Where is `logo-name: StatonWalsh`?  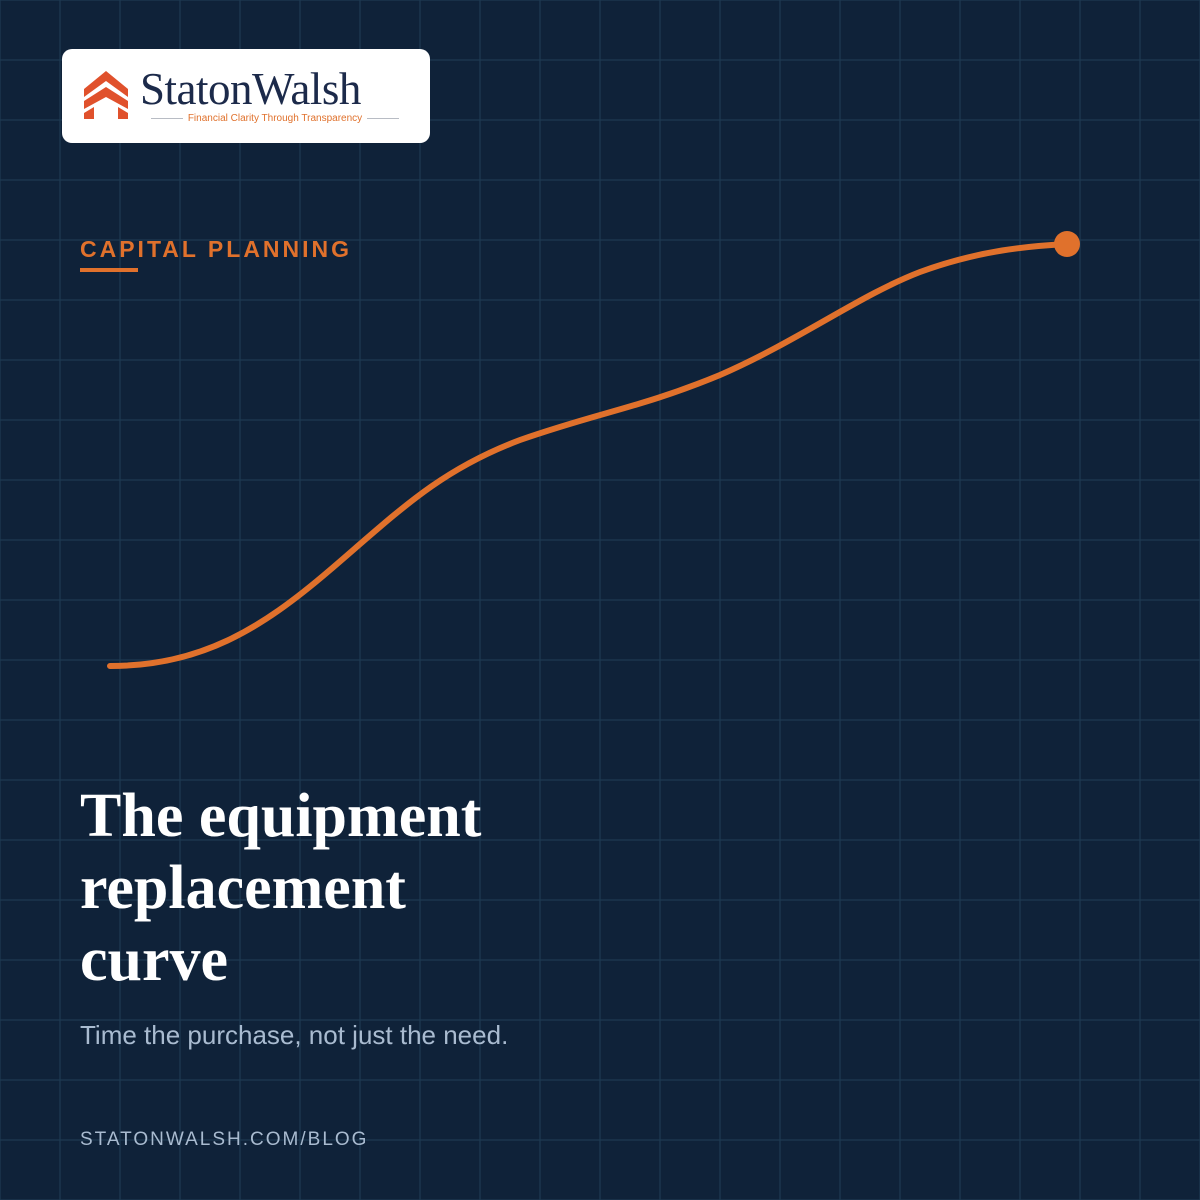 logo-name: StatonWalsh is located at coordinates (250, 89).